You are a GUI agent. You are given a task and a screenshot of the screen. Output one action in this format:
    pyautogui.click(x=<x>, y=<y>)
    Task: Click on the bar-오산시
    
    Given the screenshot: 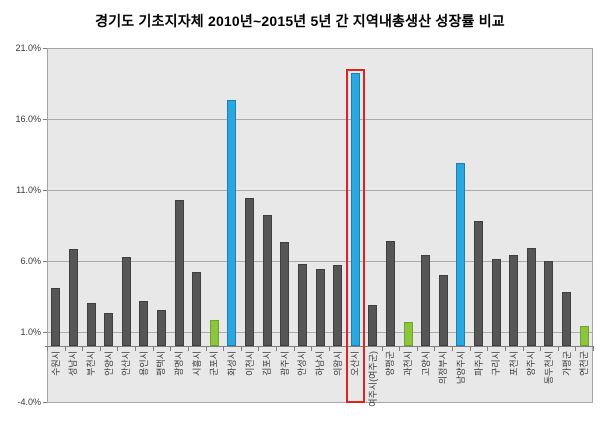 What is the action you would take?
    pyautogui.click(x=355, y=210)
    